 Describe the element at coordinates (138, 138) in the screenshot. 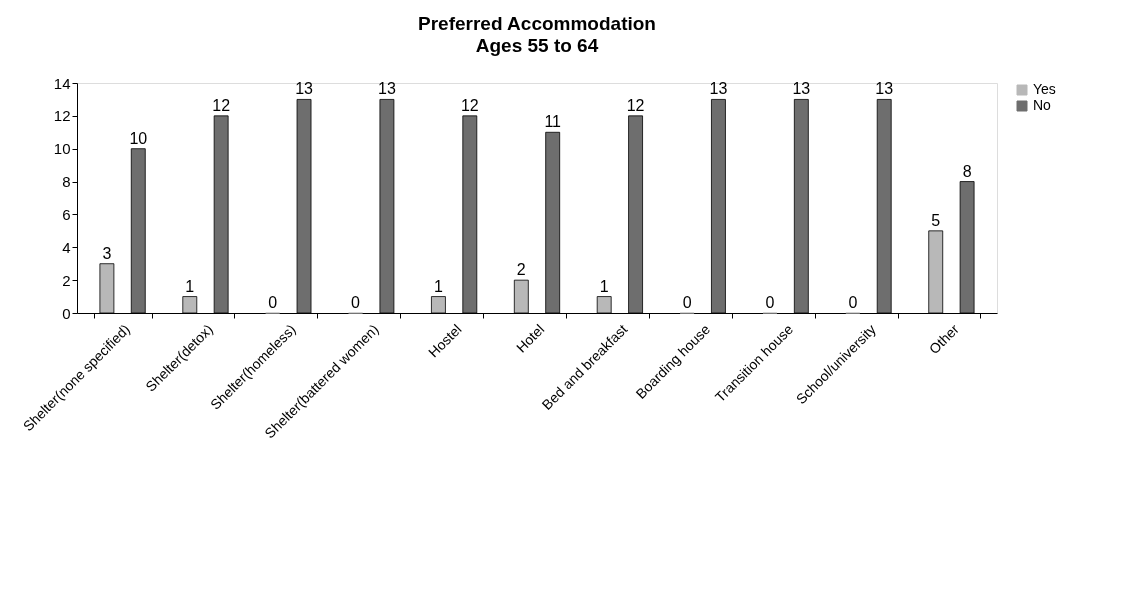

I see `data-label: 10` at that location.